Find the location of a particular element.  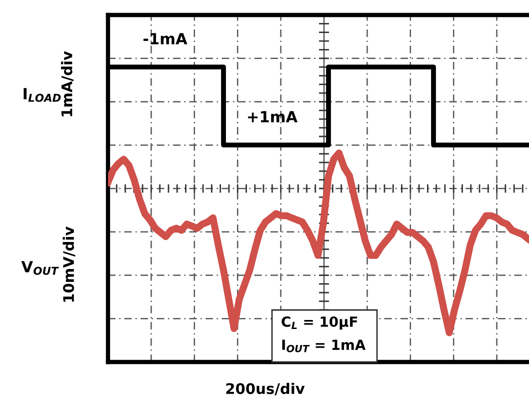

text: V$_{OUT}$ is located at coordinates (40, 268).